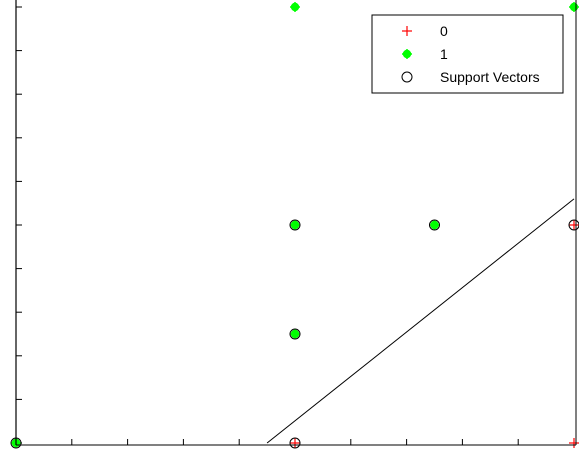 The width and height of the screenshot is (579, 450). Describe the element at coordinates (467, 54) in the screenshot. I see `legend: 0 1 Support Vectors` at that location.